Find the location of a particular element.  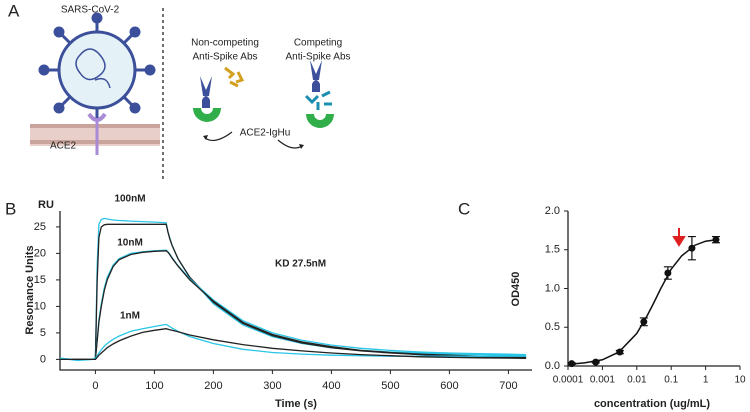

x-axis-label: Time (s) is located at coordinates (296, 404).